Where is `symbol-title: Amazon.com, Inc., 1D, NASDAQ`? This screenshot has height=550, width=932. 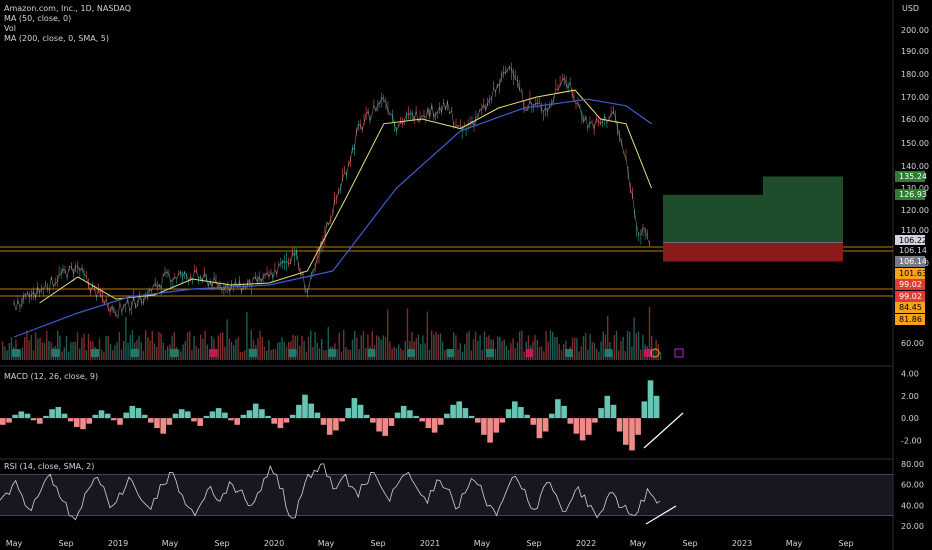
symbol-title: Amazon.com, Inc., 1D, NASDAQ is located at coordinates (68, 8).